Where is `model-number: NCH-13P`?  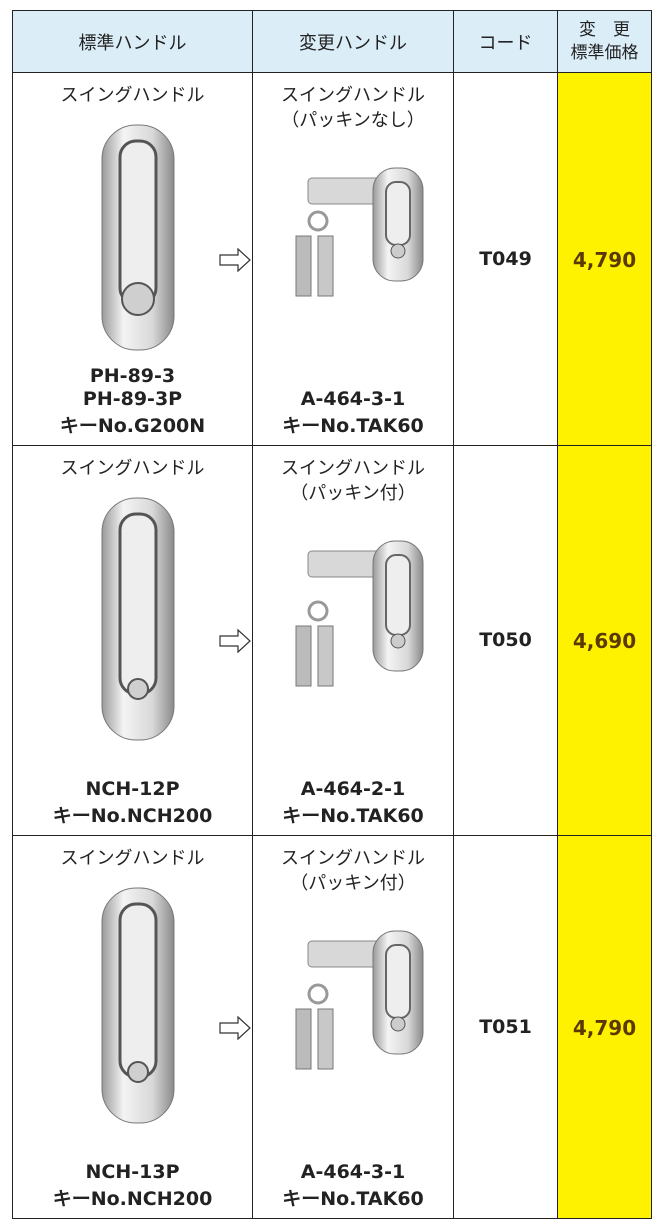
model-number: NCH-13P is located at coordinates (132, 1172).